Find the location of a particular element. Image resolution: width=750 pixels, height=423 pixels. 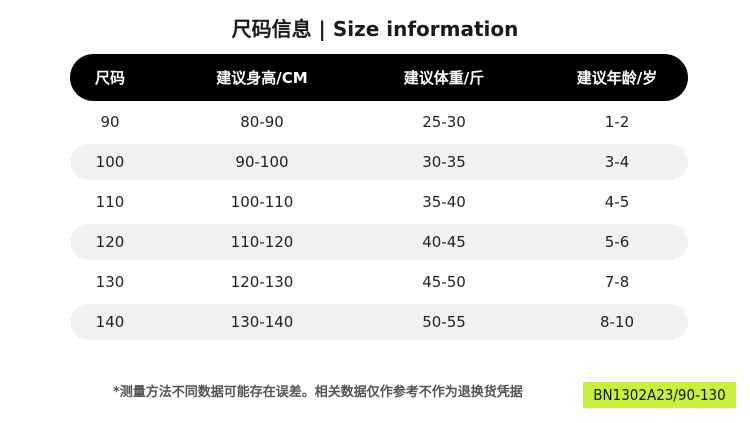

cell-height: 120-130 is located at coordinates (262, 282).